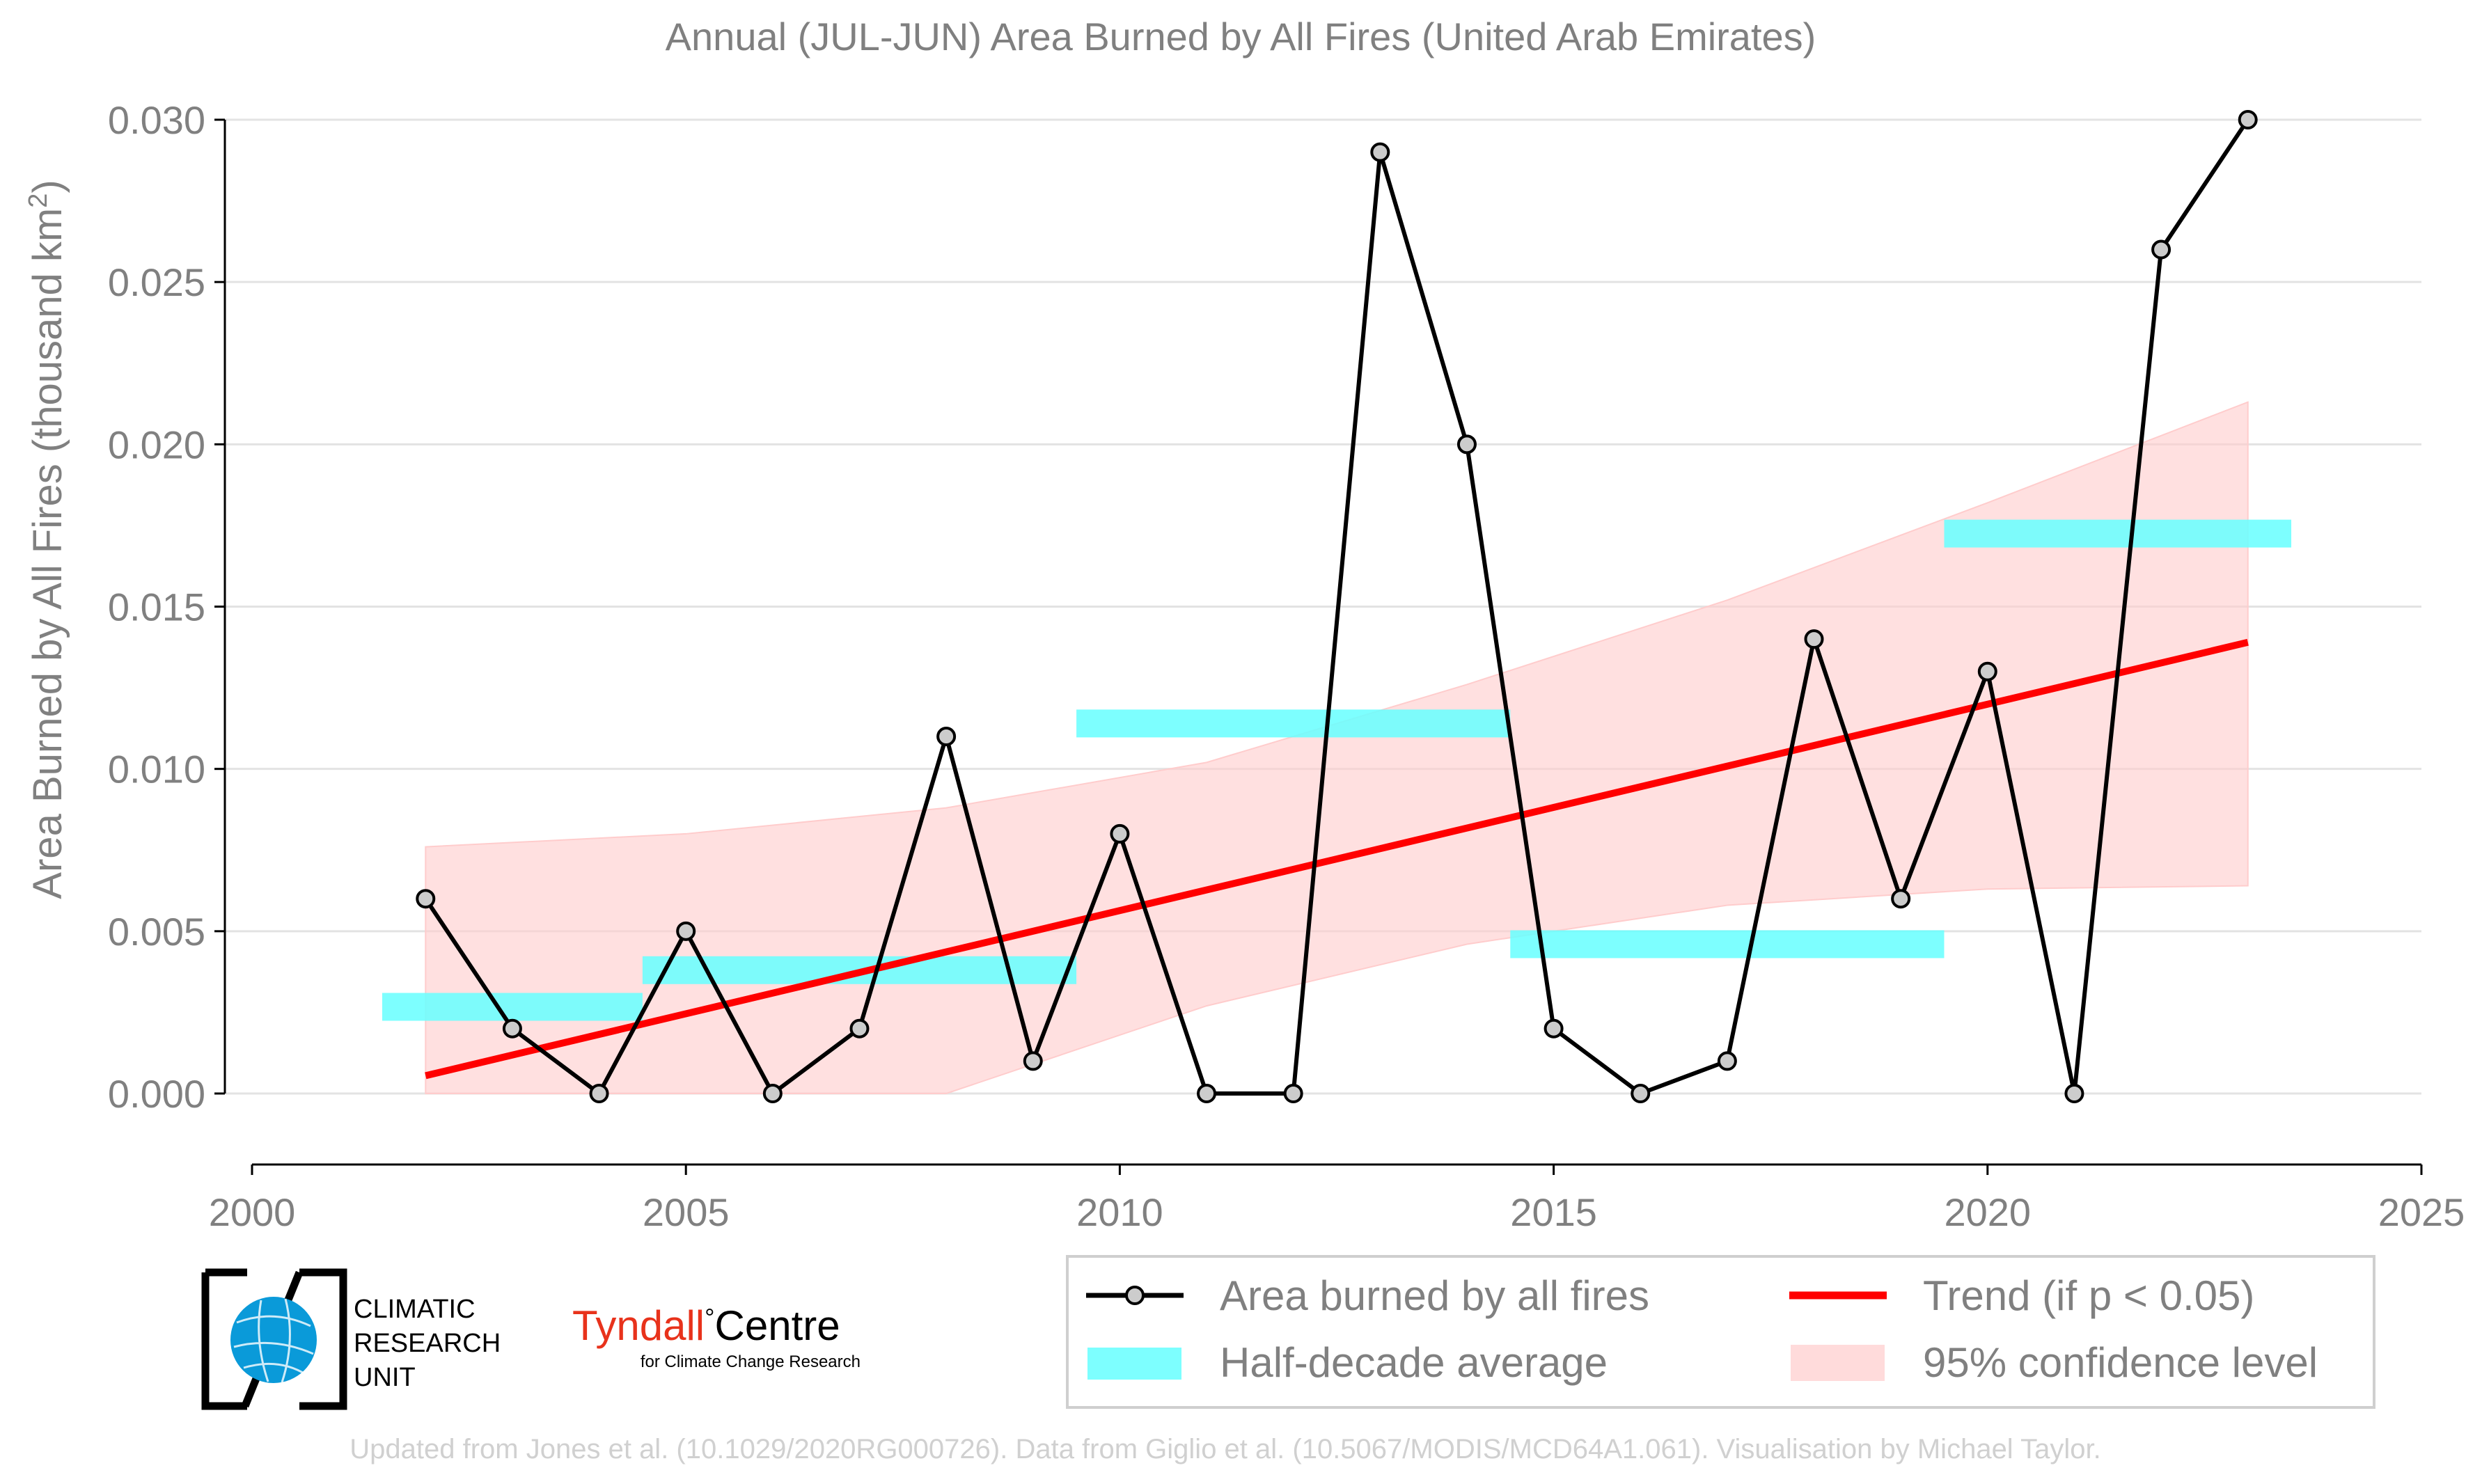 The height and width of the screenshot is (1484, 2482). What do you see at coordinates (427, 1343) in the screenshot?
I see `cru-line-2: RESEARCH` at bounding box center [427, 1343].